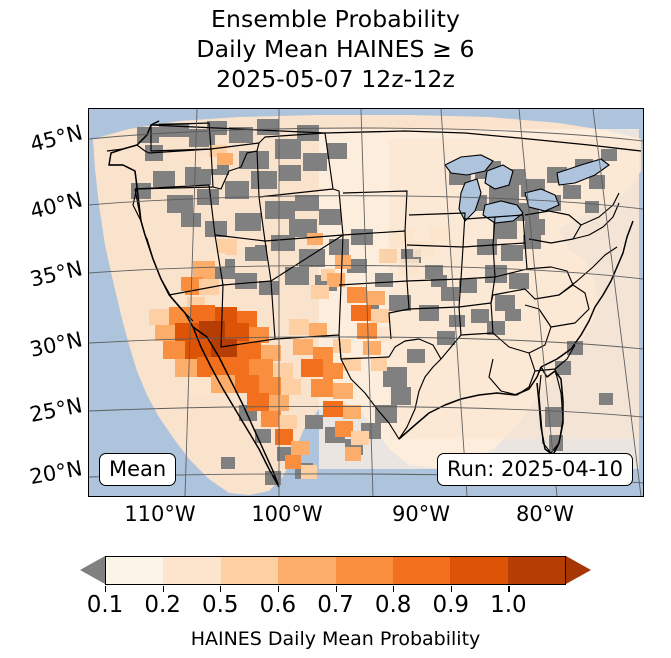 The image size is (671, 658). What do you see at coordinates (56, 410) in the screenshot?
I see `lat-tick-25n: 25°N` at bounding box center [56, 410].